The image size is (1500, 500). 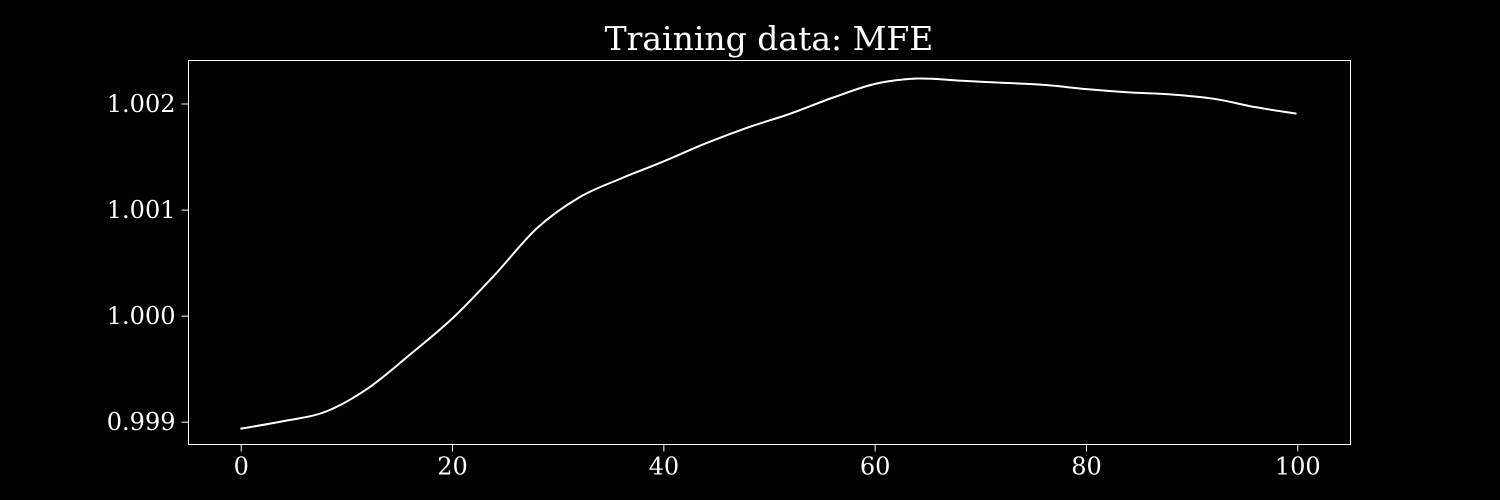 I want to click on y-tick-label: 1.002, so click(x=141, y=104).